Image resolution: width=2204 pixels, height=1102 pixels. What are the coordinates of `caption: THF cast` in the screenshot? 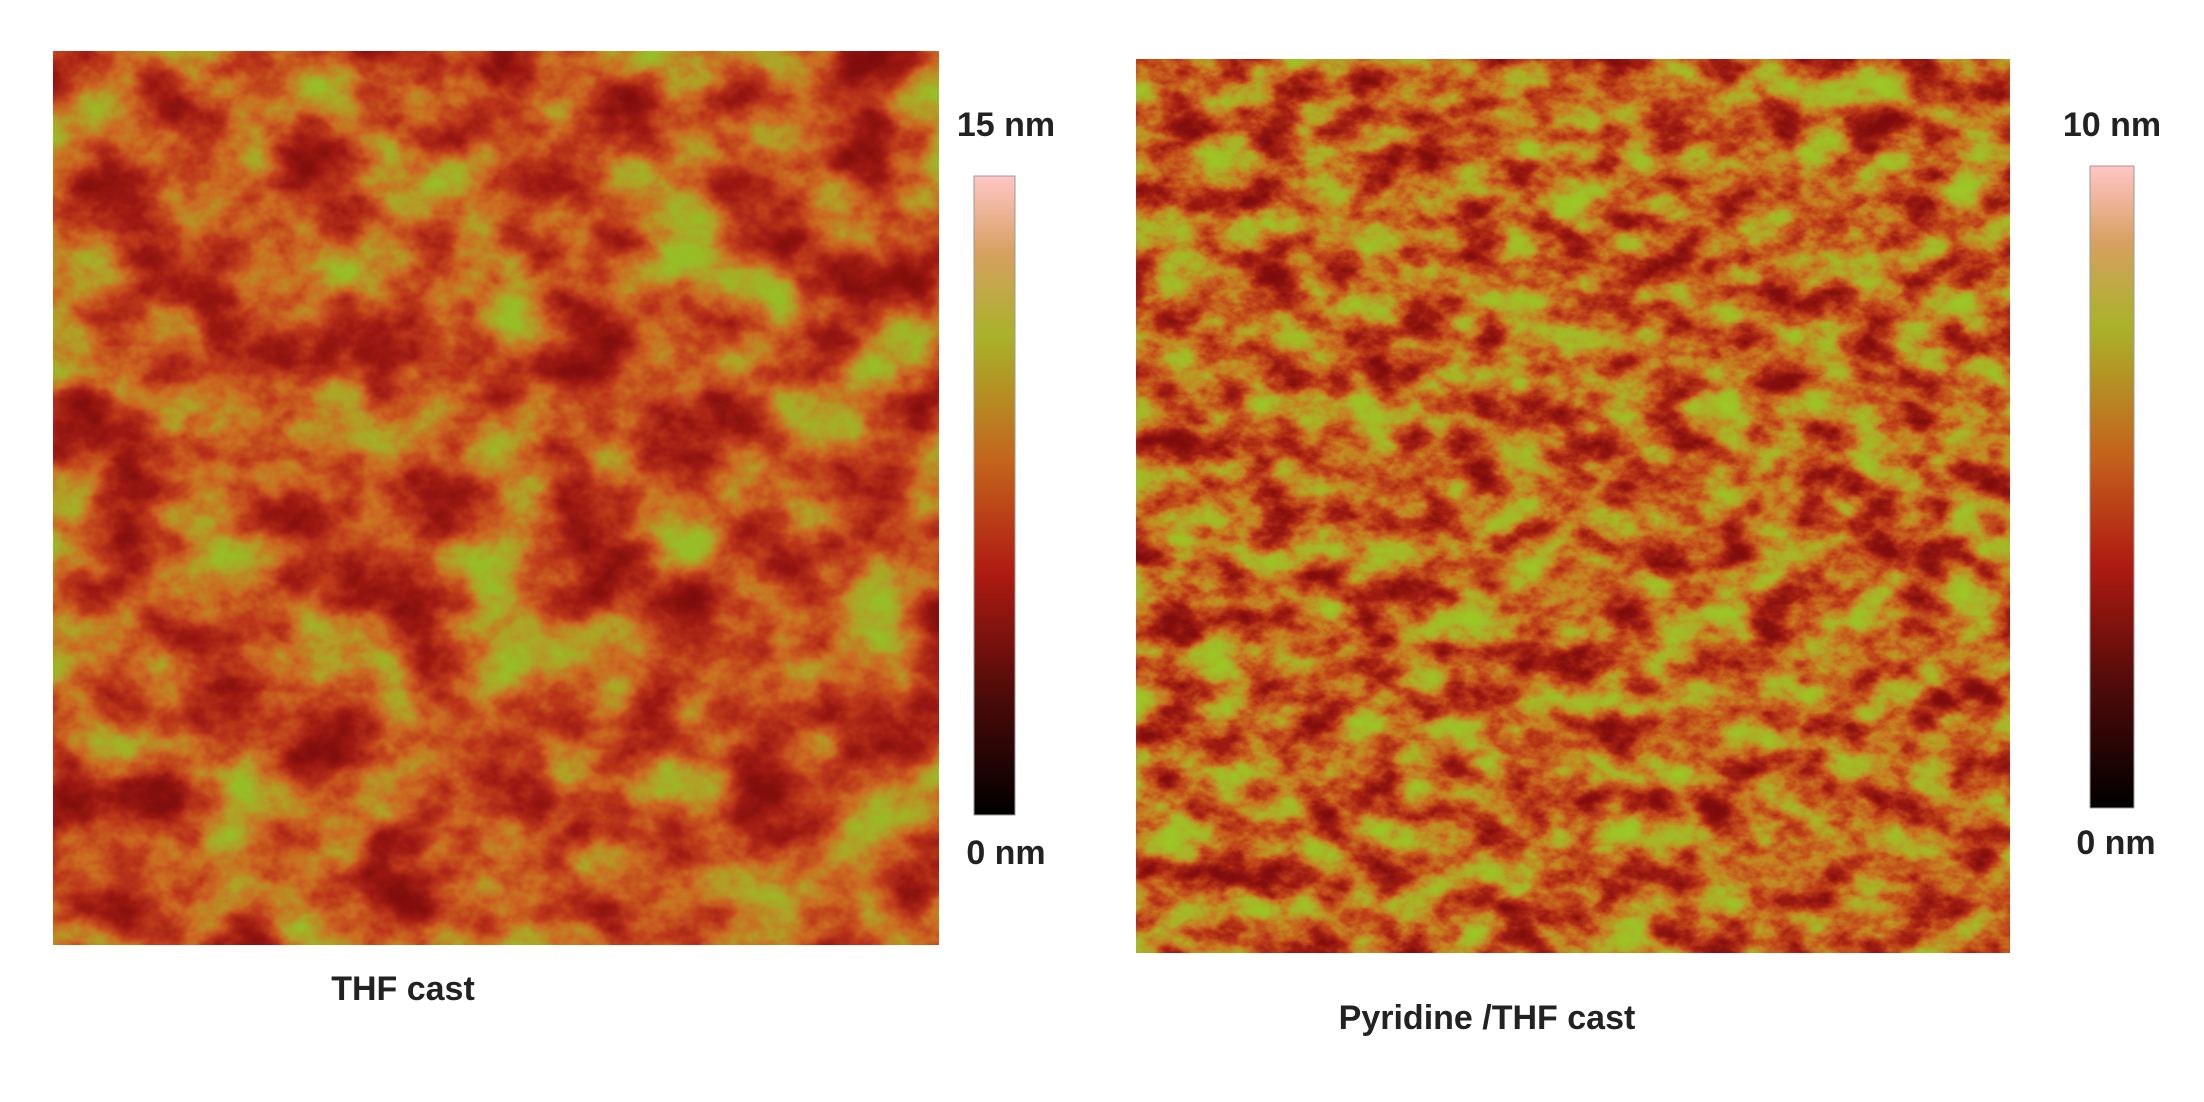 It's located at (403, 989).